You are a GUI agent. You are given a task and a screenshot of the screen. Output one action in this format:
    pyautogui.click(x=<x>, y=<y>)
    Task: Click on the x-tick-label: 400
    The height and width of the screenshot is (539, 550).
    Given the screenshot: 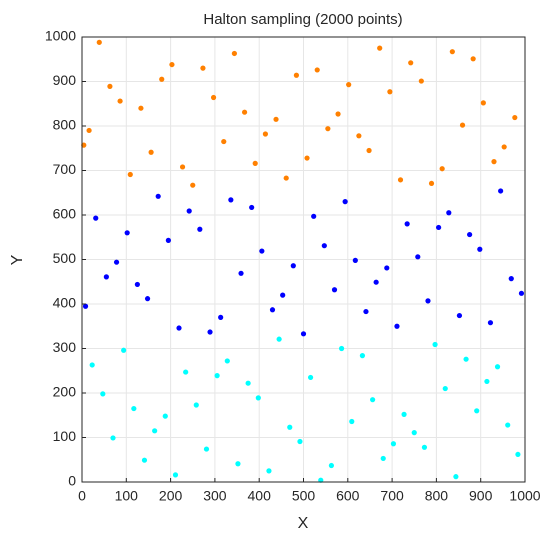 What is the action you would take?
    pyautogui.click(x=260, y=496)
    